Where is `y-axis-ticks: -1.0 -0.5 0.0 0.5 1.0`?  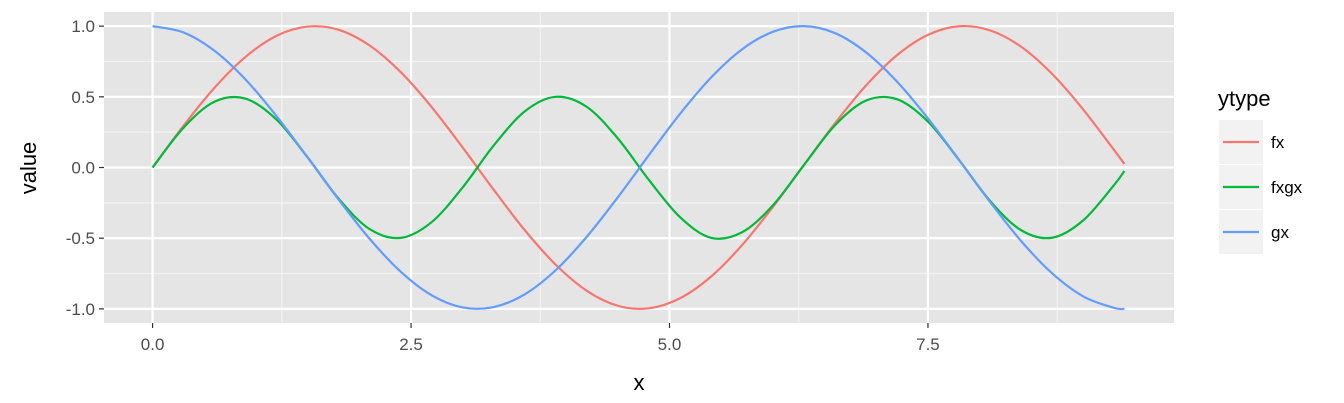
y-axis-ticks: -1.0 -0.5 0.0 0.5 1.0 is located at coordinates (85, 168).